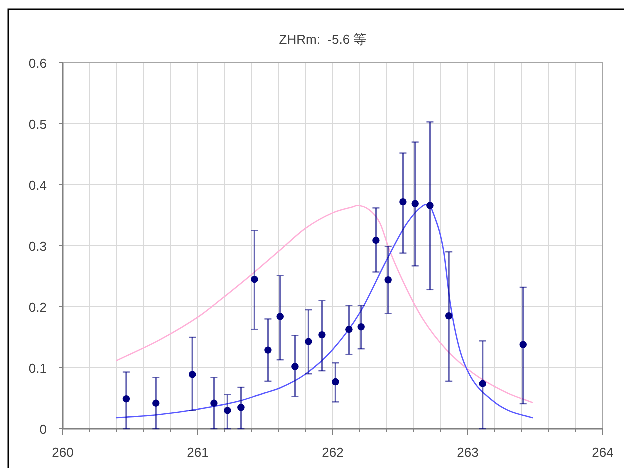 The image size is (624, 468). What do you see at coordinates (37, 307) in the screenshot?
I see `y-tick-label: 0.2` at bounding box center [37, 307].